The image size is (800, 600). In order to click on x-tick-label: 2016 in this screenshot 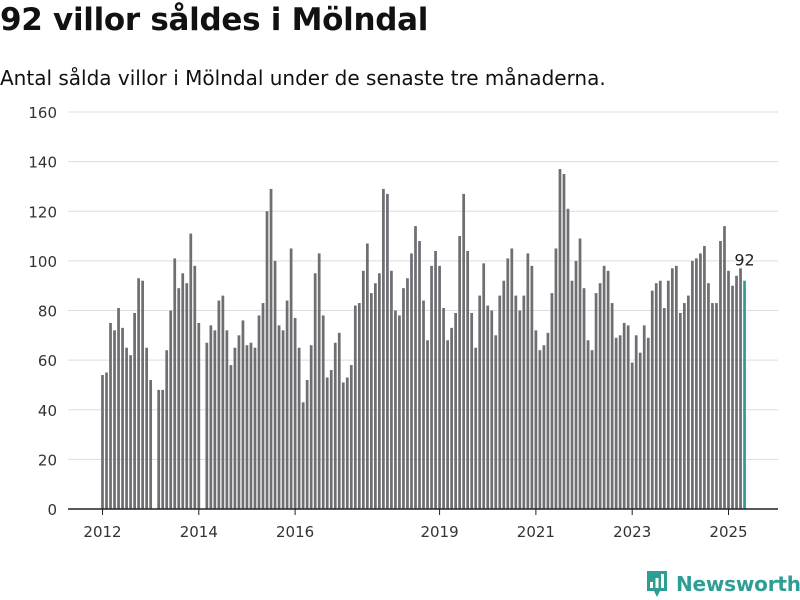, I will do `click(295, 532)`.